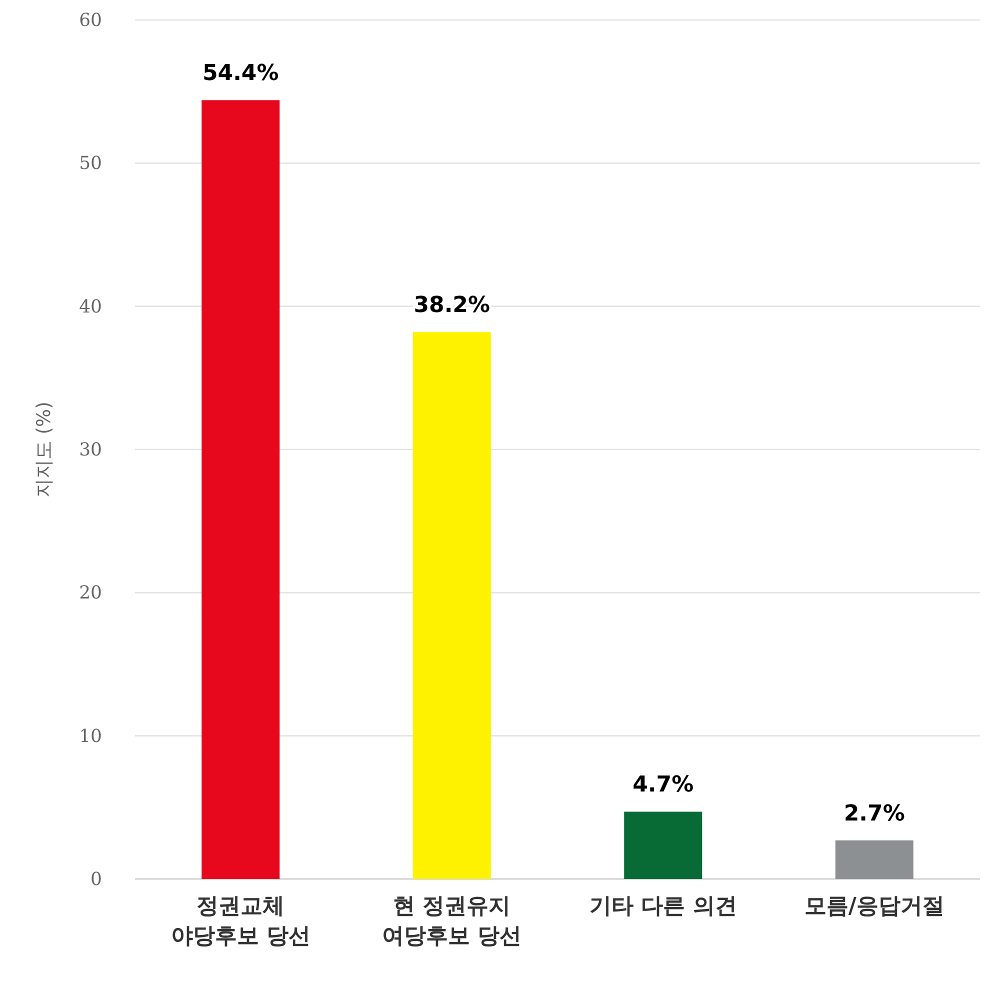 Image resolution: width=1000 pixels, height=1000 pixels. What do you see at coordinates (90, 307) in the screenshot?
I see `y-tick-label: 40` at bounding box center [90, 307].